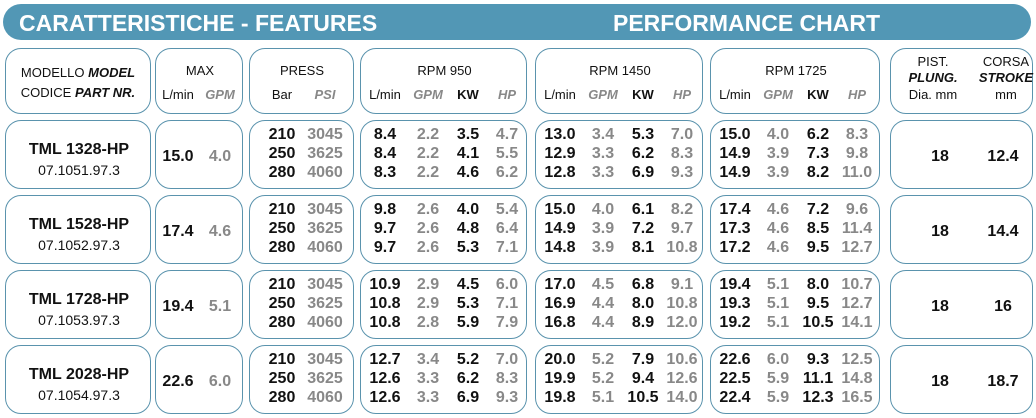 The image size is (1036, 418). Describe the element at coordinates (385, 134) in the screenshot. I see `rpm950-value: 8.4` at that location.